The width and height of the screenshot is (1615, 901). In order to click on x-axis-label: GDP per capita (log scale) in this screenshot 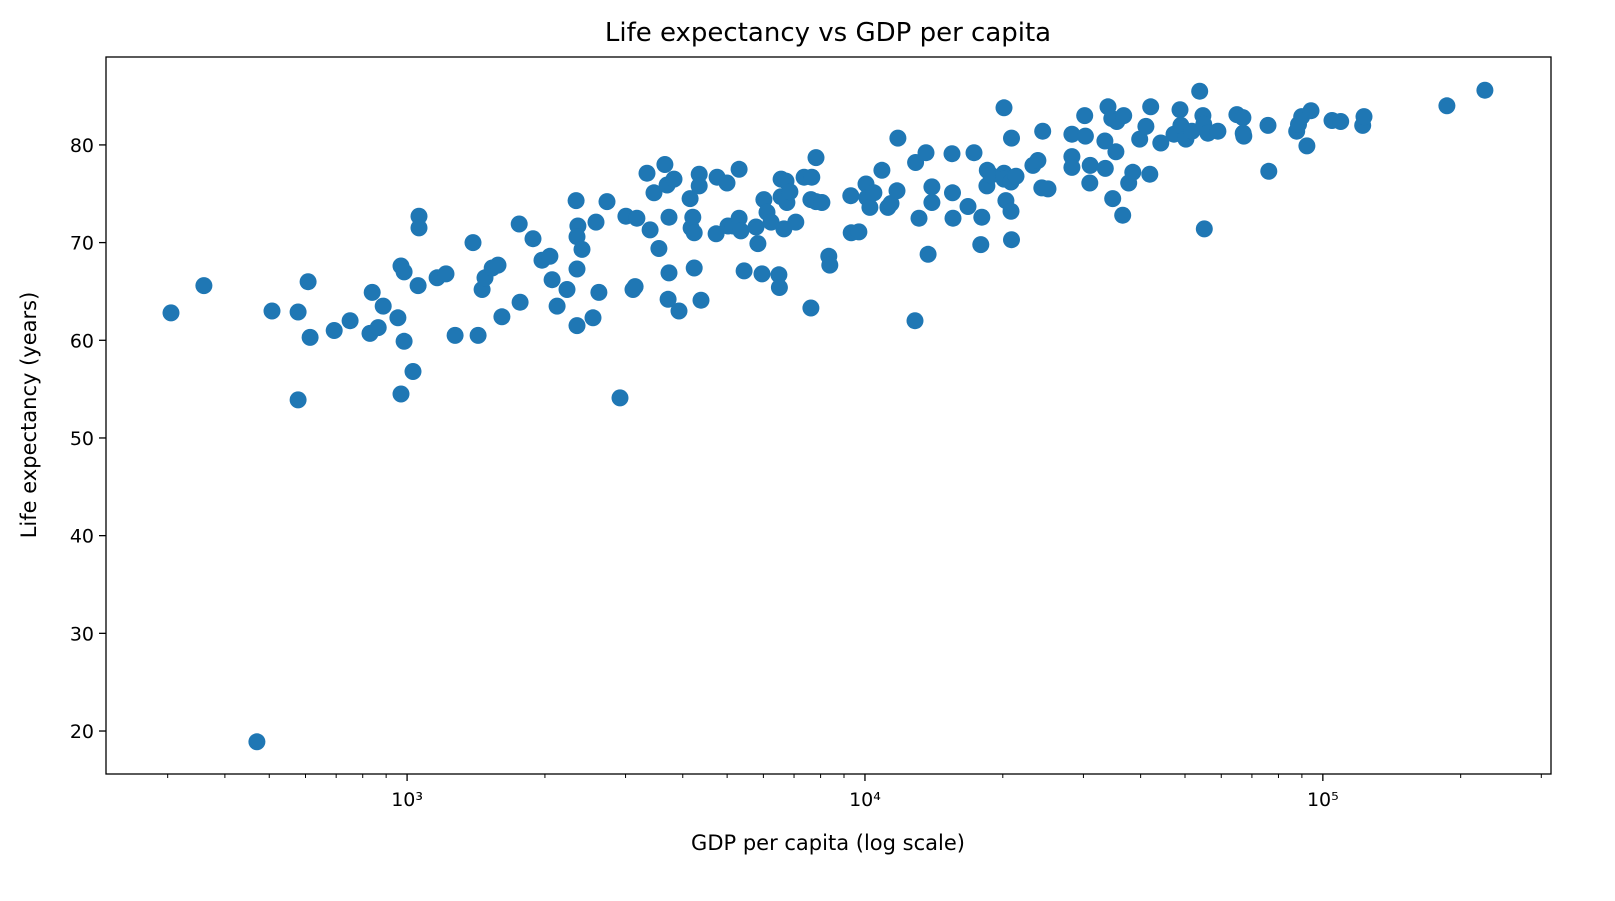, I will do `click(828, 843)`.